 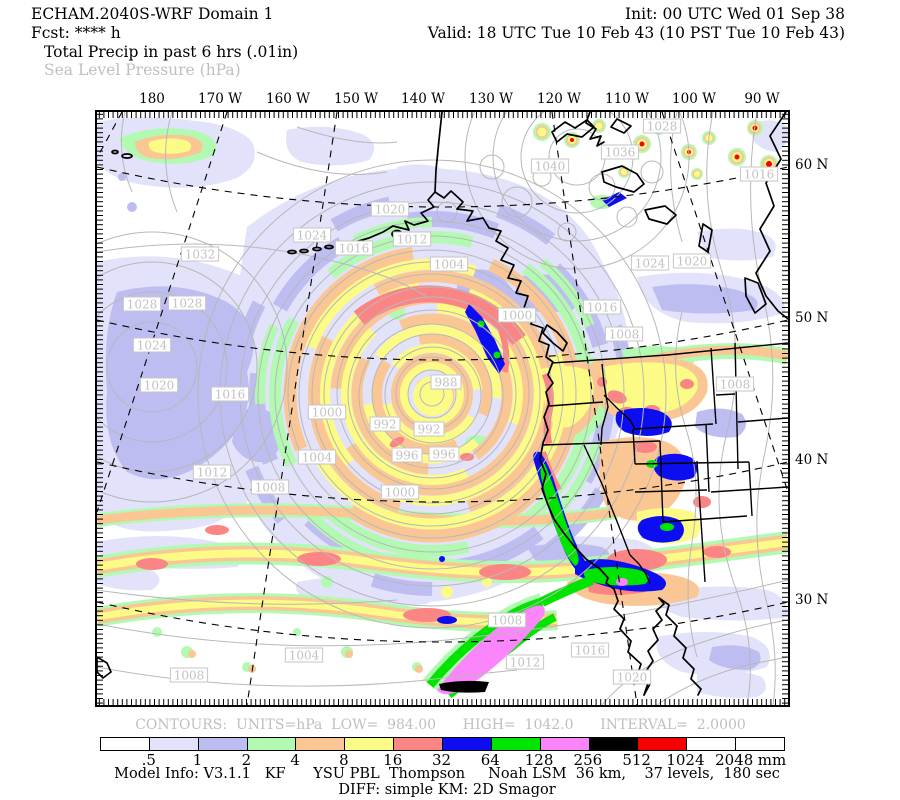 What do you see at coordinates (447, 790) in the screenshot?
I see `diff-line: DIFF: simple KM: 2D Smagor` at bounding box center [447, 790].